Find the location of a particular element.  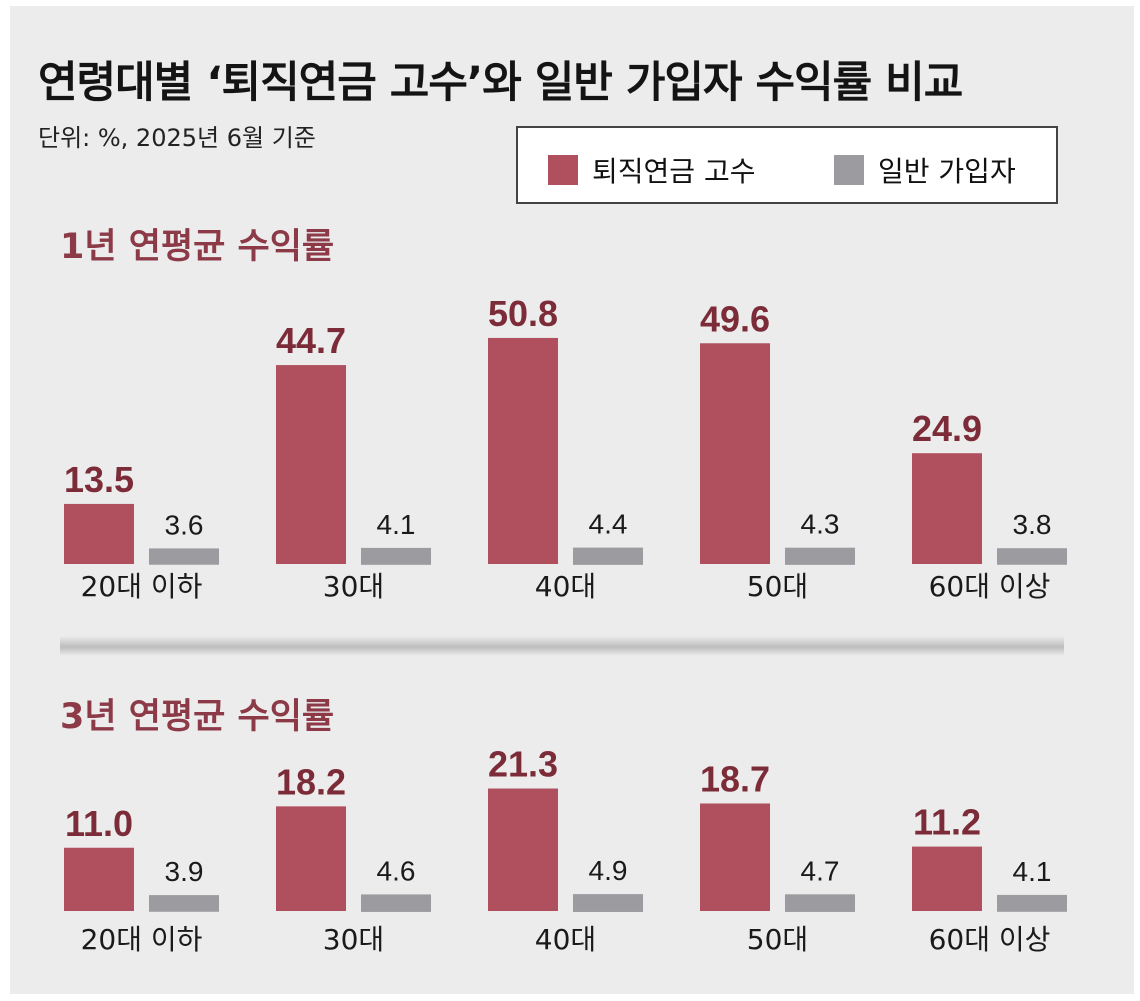

value-label-general-subscriber-1yr-4: 3.8 is located at coordinates (1032, 524).